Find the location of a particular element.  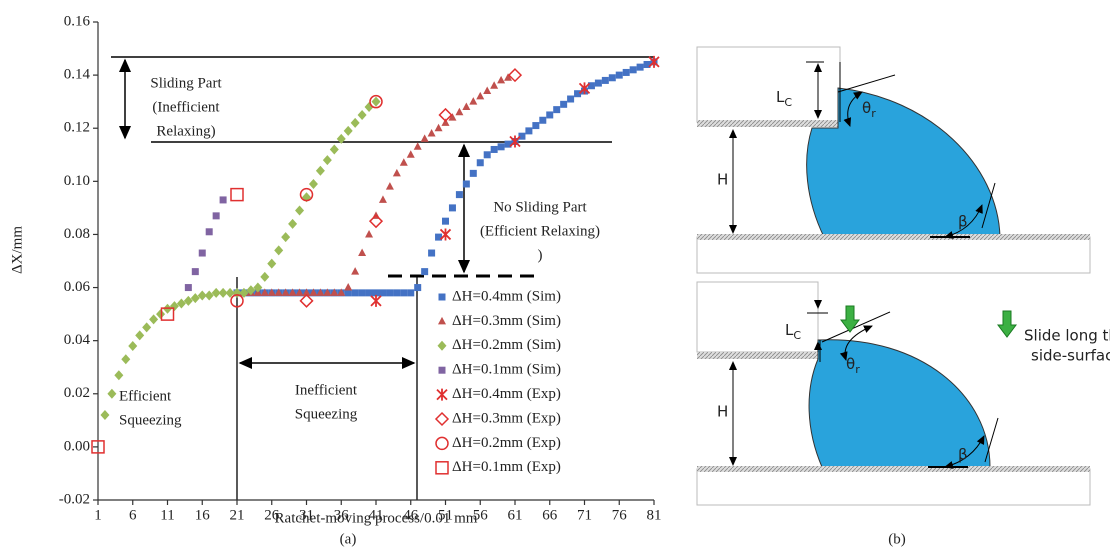

legend-label: ΔH=0.1mm (Sim) is located at coordinates (506, 370).